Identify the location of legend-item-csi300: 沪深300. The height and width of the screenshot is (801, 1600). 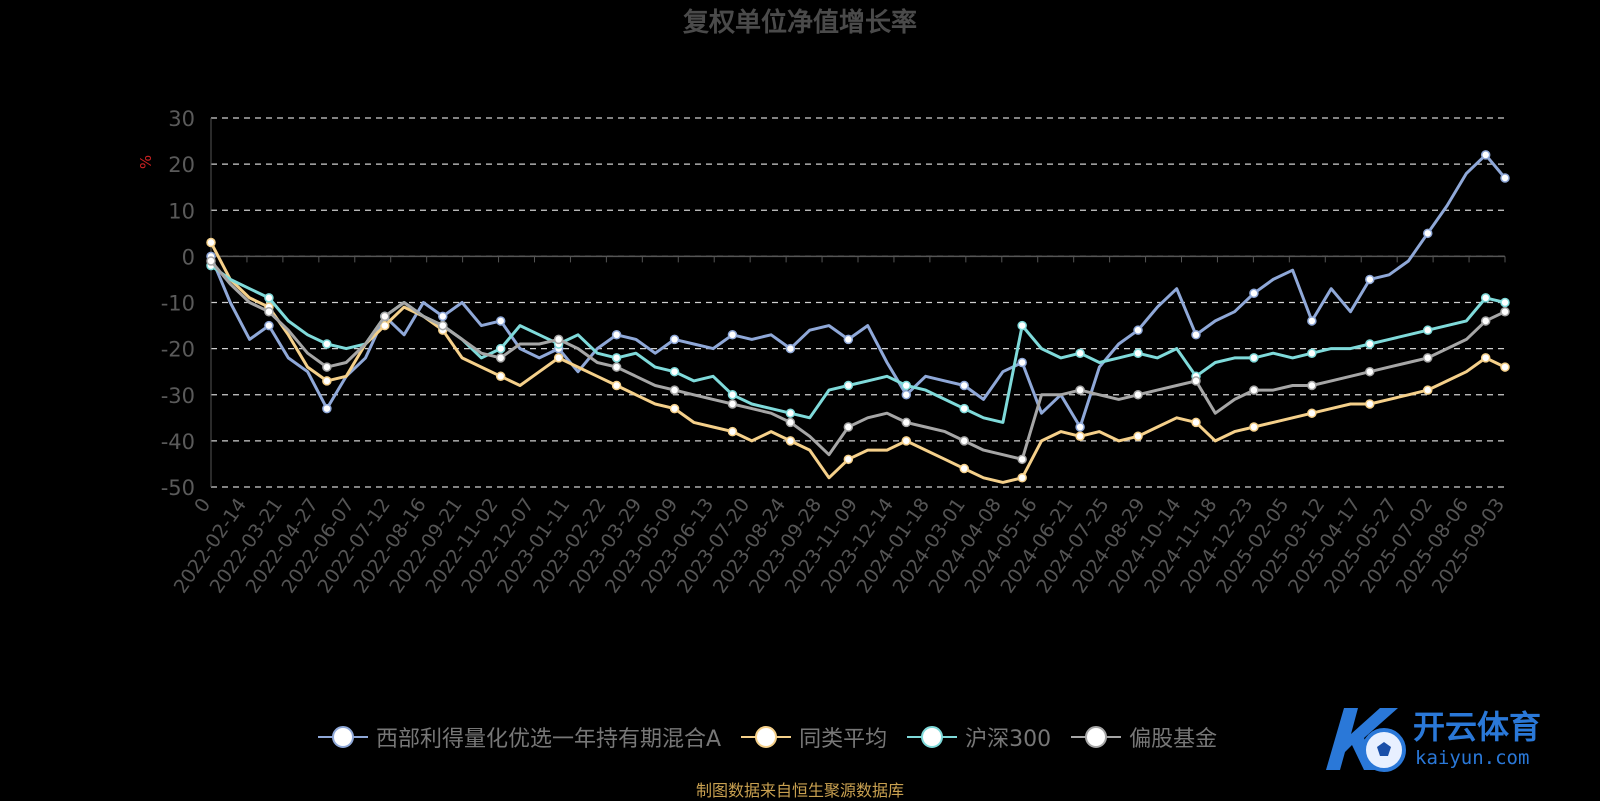
(979, 737).